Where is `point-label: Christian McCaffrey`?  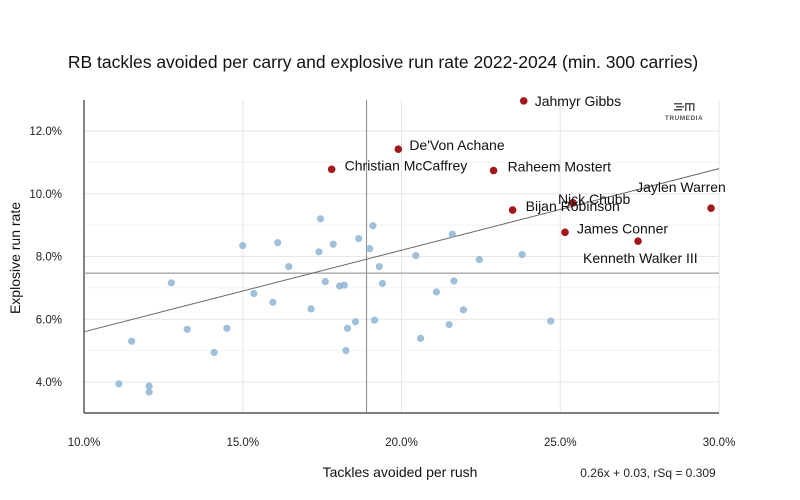 point-label: Christian McCaffrey is located at coordinates (406, 165).